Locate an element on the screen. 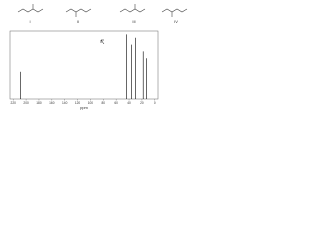 This screenshot has height=240, width=320. x-tick-label: 160 is located at coordinates (52, 103).